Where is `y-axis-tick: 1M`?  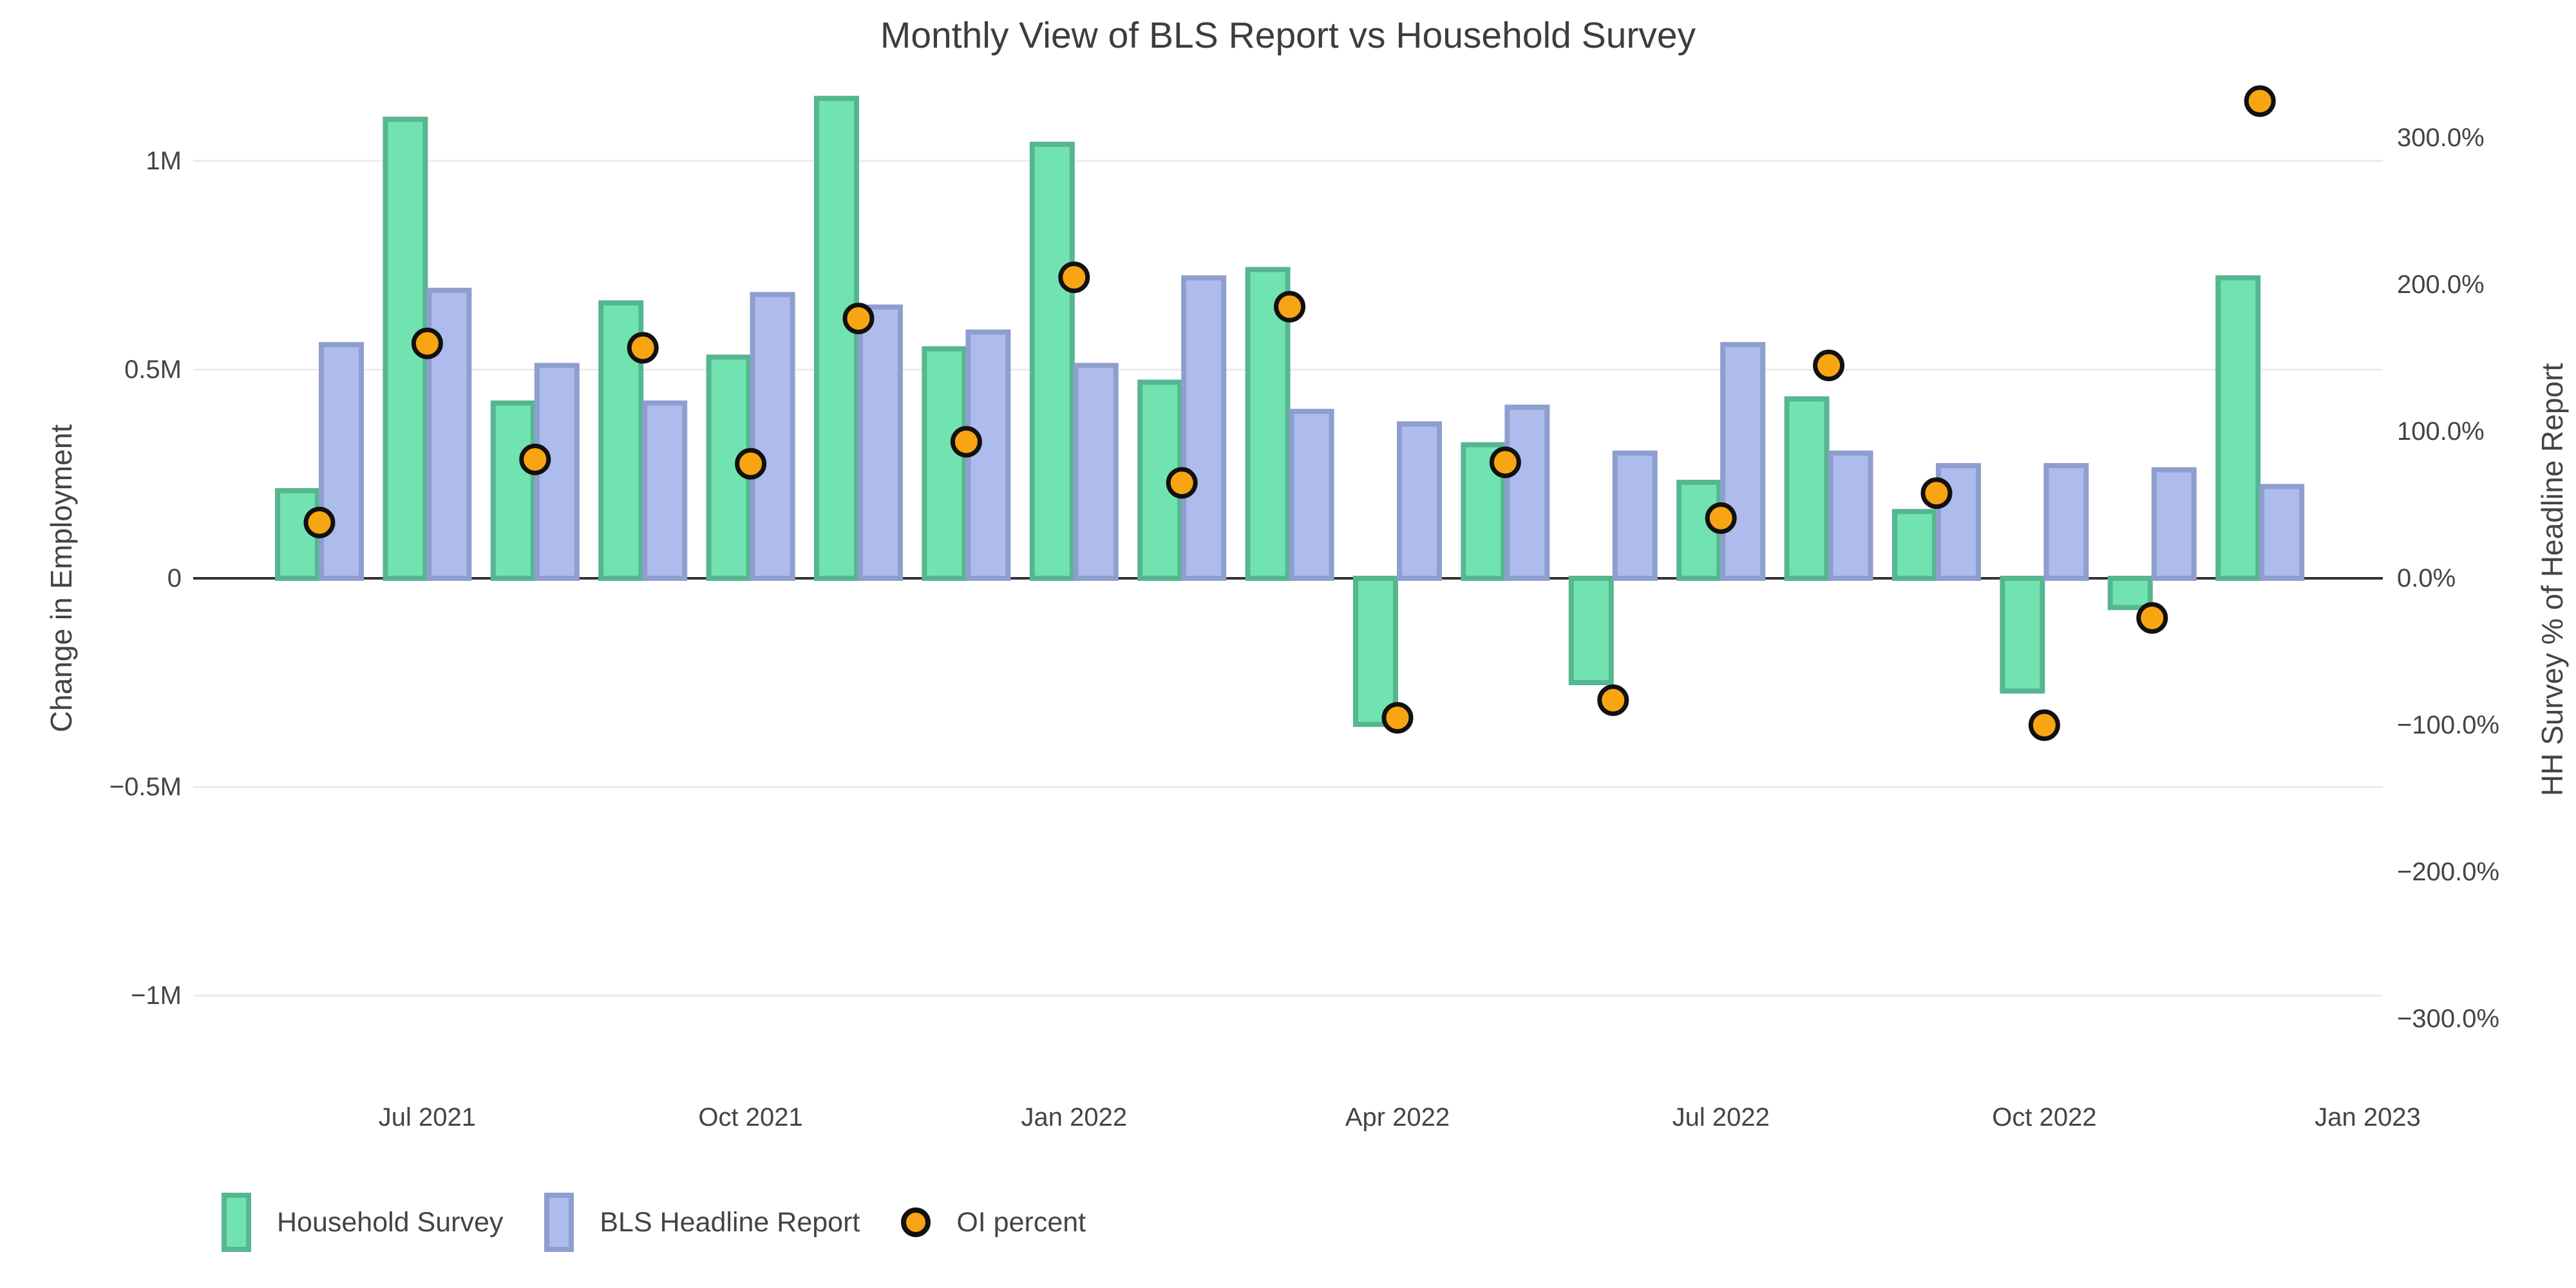
y-axis-tick: 1M is located at coordinates (164, 161).